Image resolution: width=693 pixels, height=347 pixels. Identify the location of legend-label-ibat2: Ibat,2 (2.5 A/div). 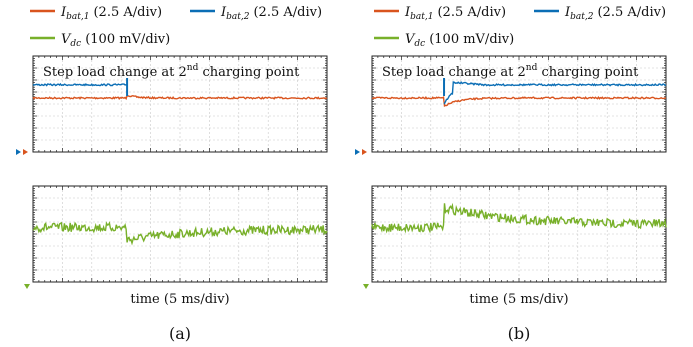
(271, 13).